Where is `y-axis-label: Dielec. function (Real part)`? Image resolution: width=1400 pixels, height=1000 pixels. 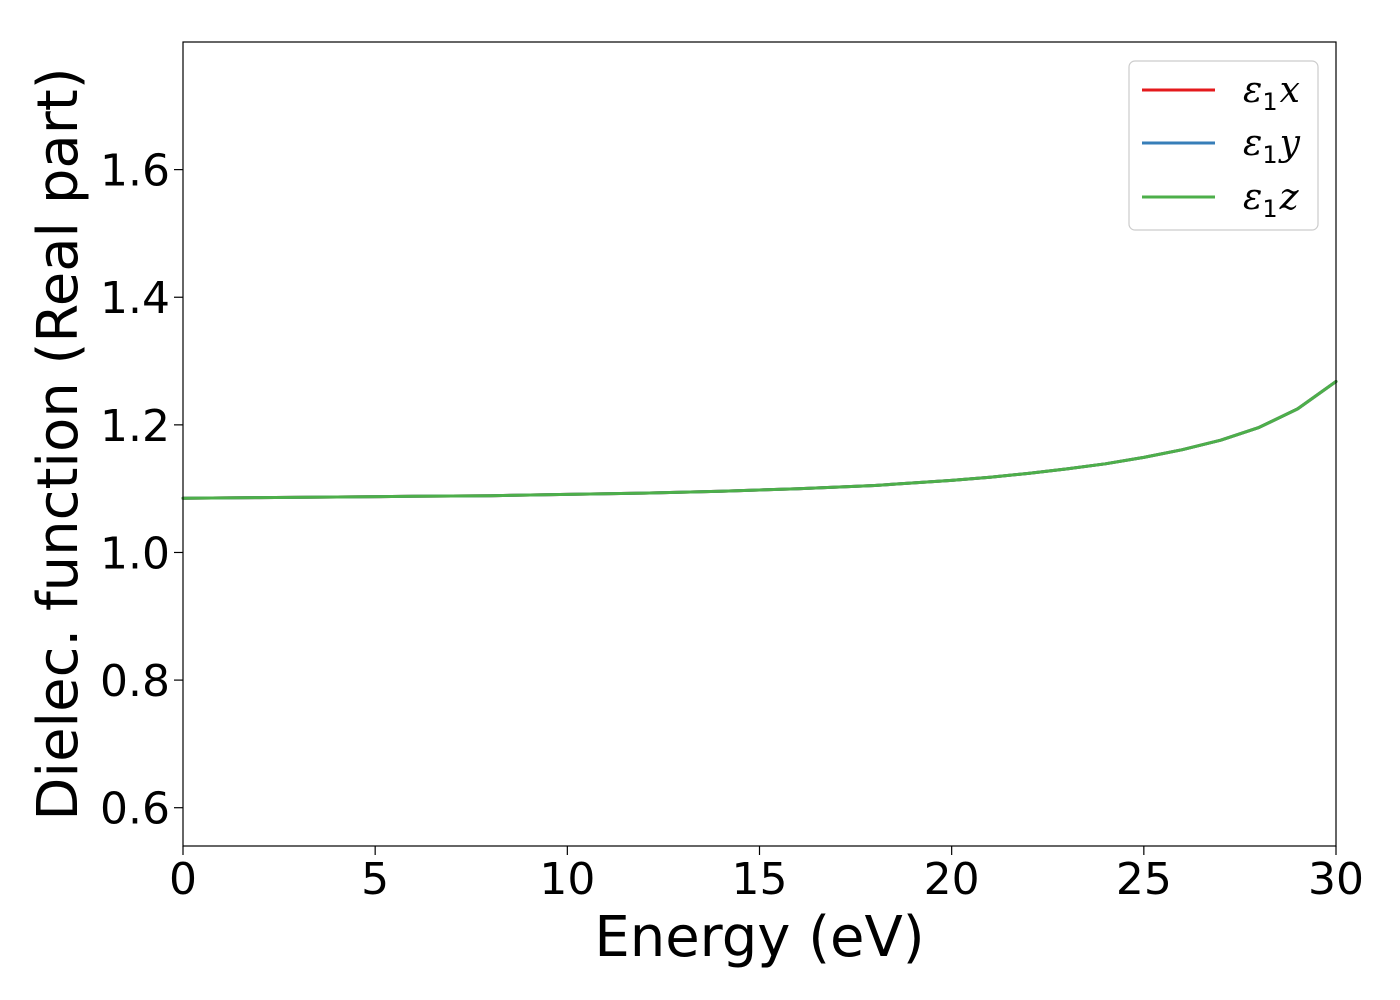
y-axis-label: Dielec. function (Real part) is located at coordinates (58, 443).